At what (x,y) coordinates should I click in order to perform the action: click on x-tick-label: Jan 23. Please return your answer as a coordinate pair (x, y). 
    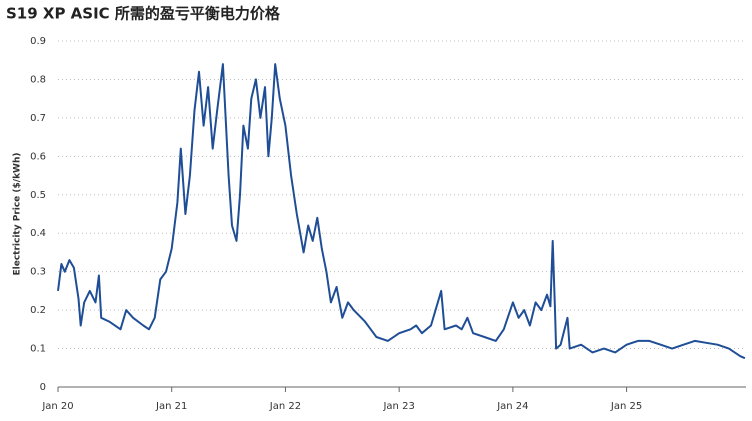
    Looking at the image, I should click on (398, 406).